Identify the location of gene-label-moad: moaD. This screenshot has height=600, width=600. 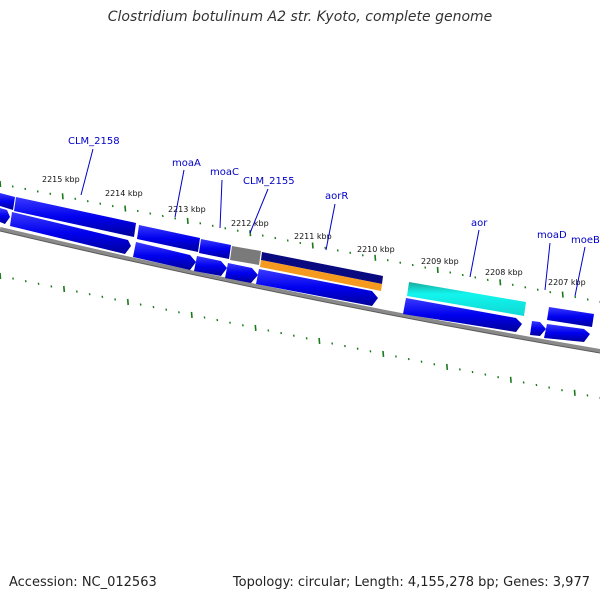
(552, 235).